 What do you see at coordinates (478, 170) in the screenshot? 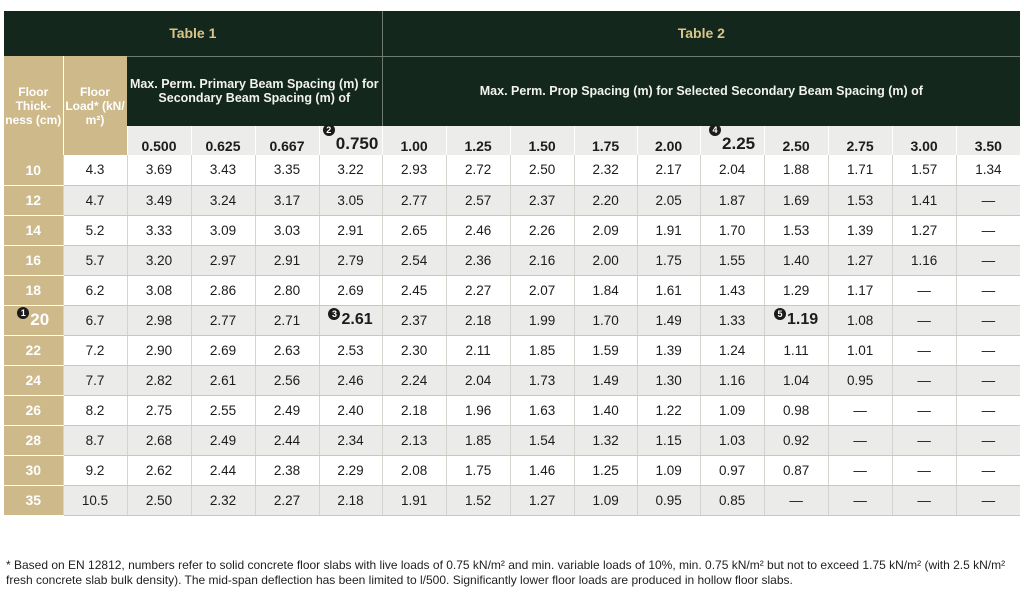
I see `table-cell: 2.72` at bounding box center [478, 170].